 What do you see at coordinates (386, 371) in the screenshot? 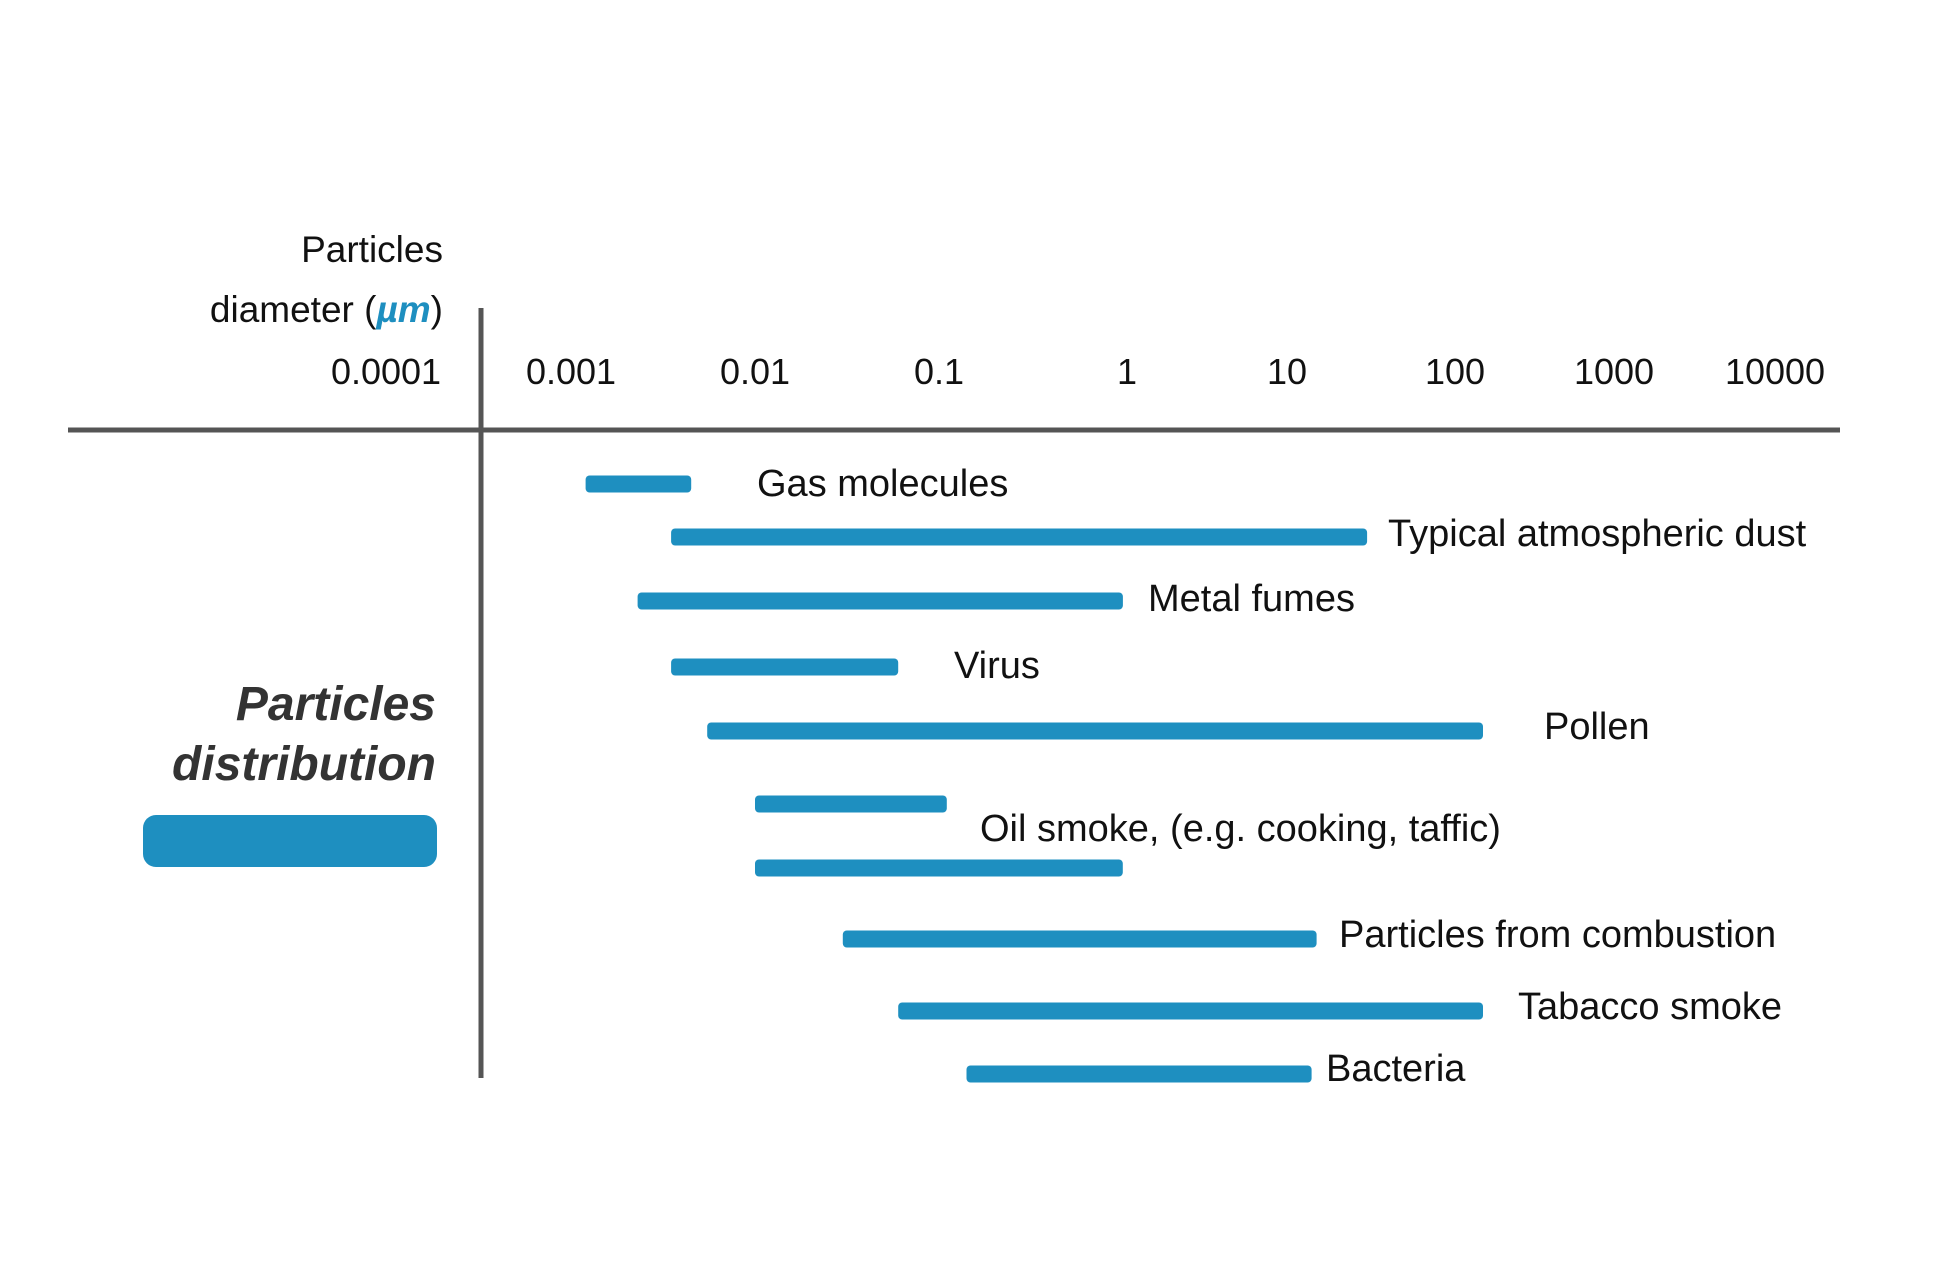
I see `x-tick-label: 0.0001` at bounding box center [386, 371].